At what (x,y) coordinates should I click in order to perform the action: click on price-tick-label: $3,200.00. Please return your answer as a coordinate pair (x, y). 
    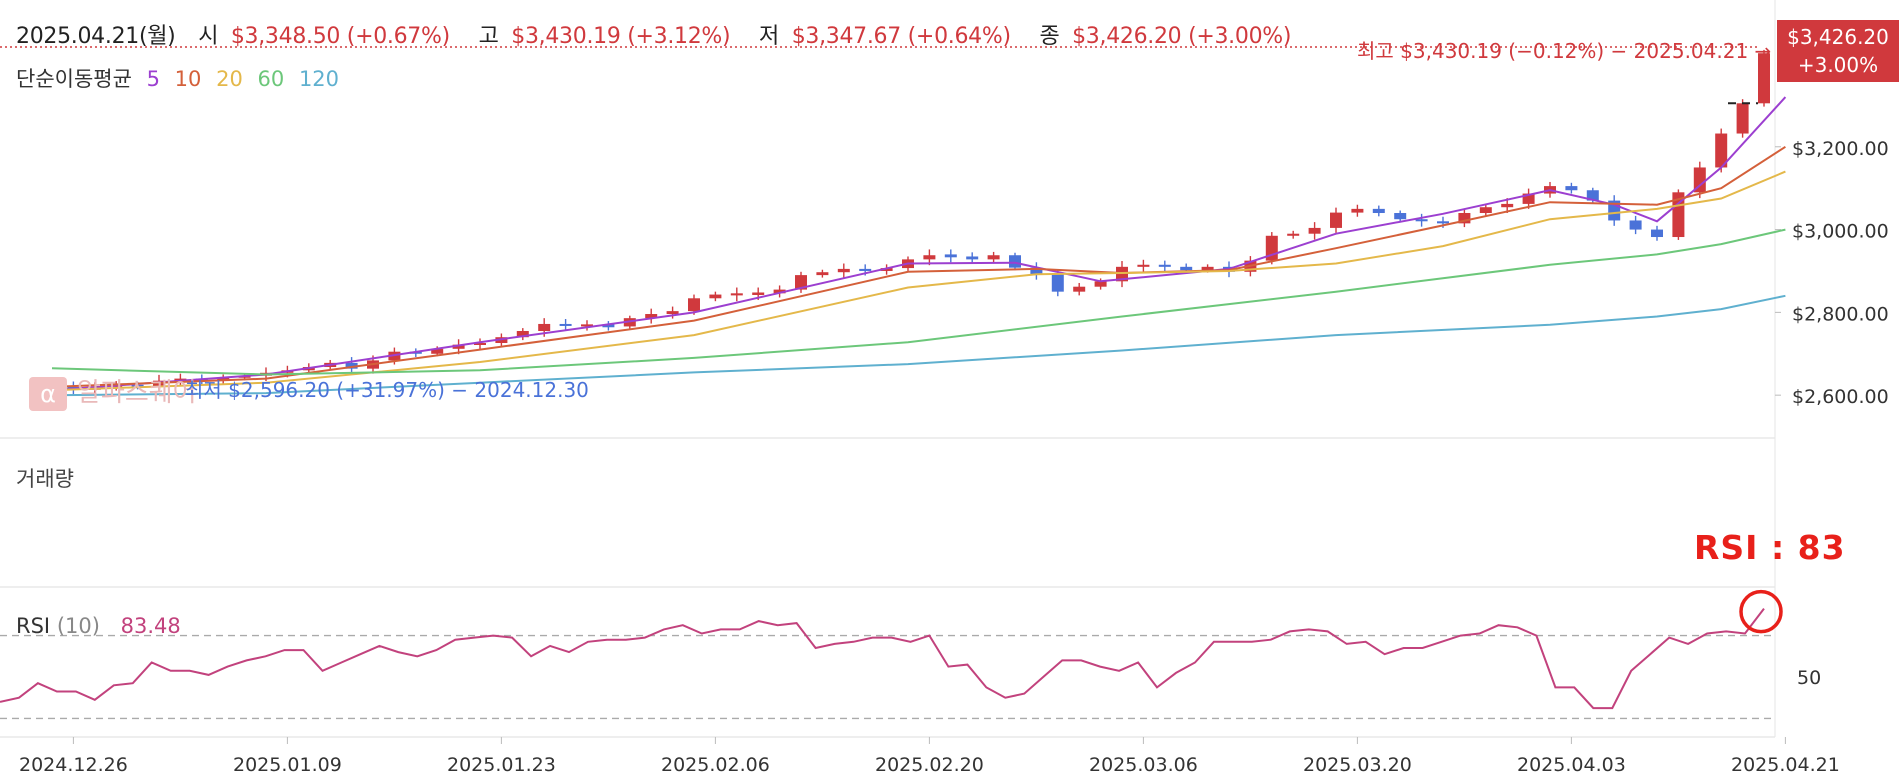
    Looking at the image, I should click on (1840, 149).